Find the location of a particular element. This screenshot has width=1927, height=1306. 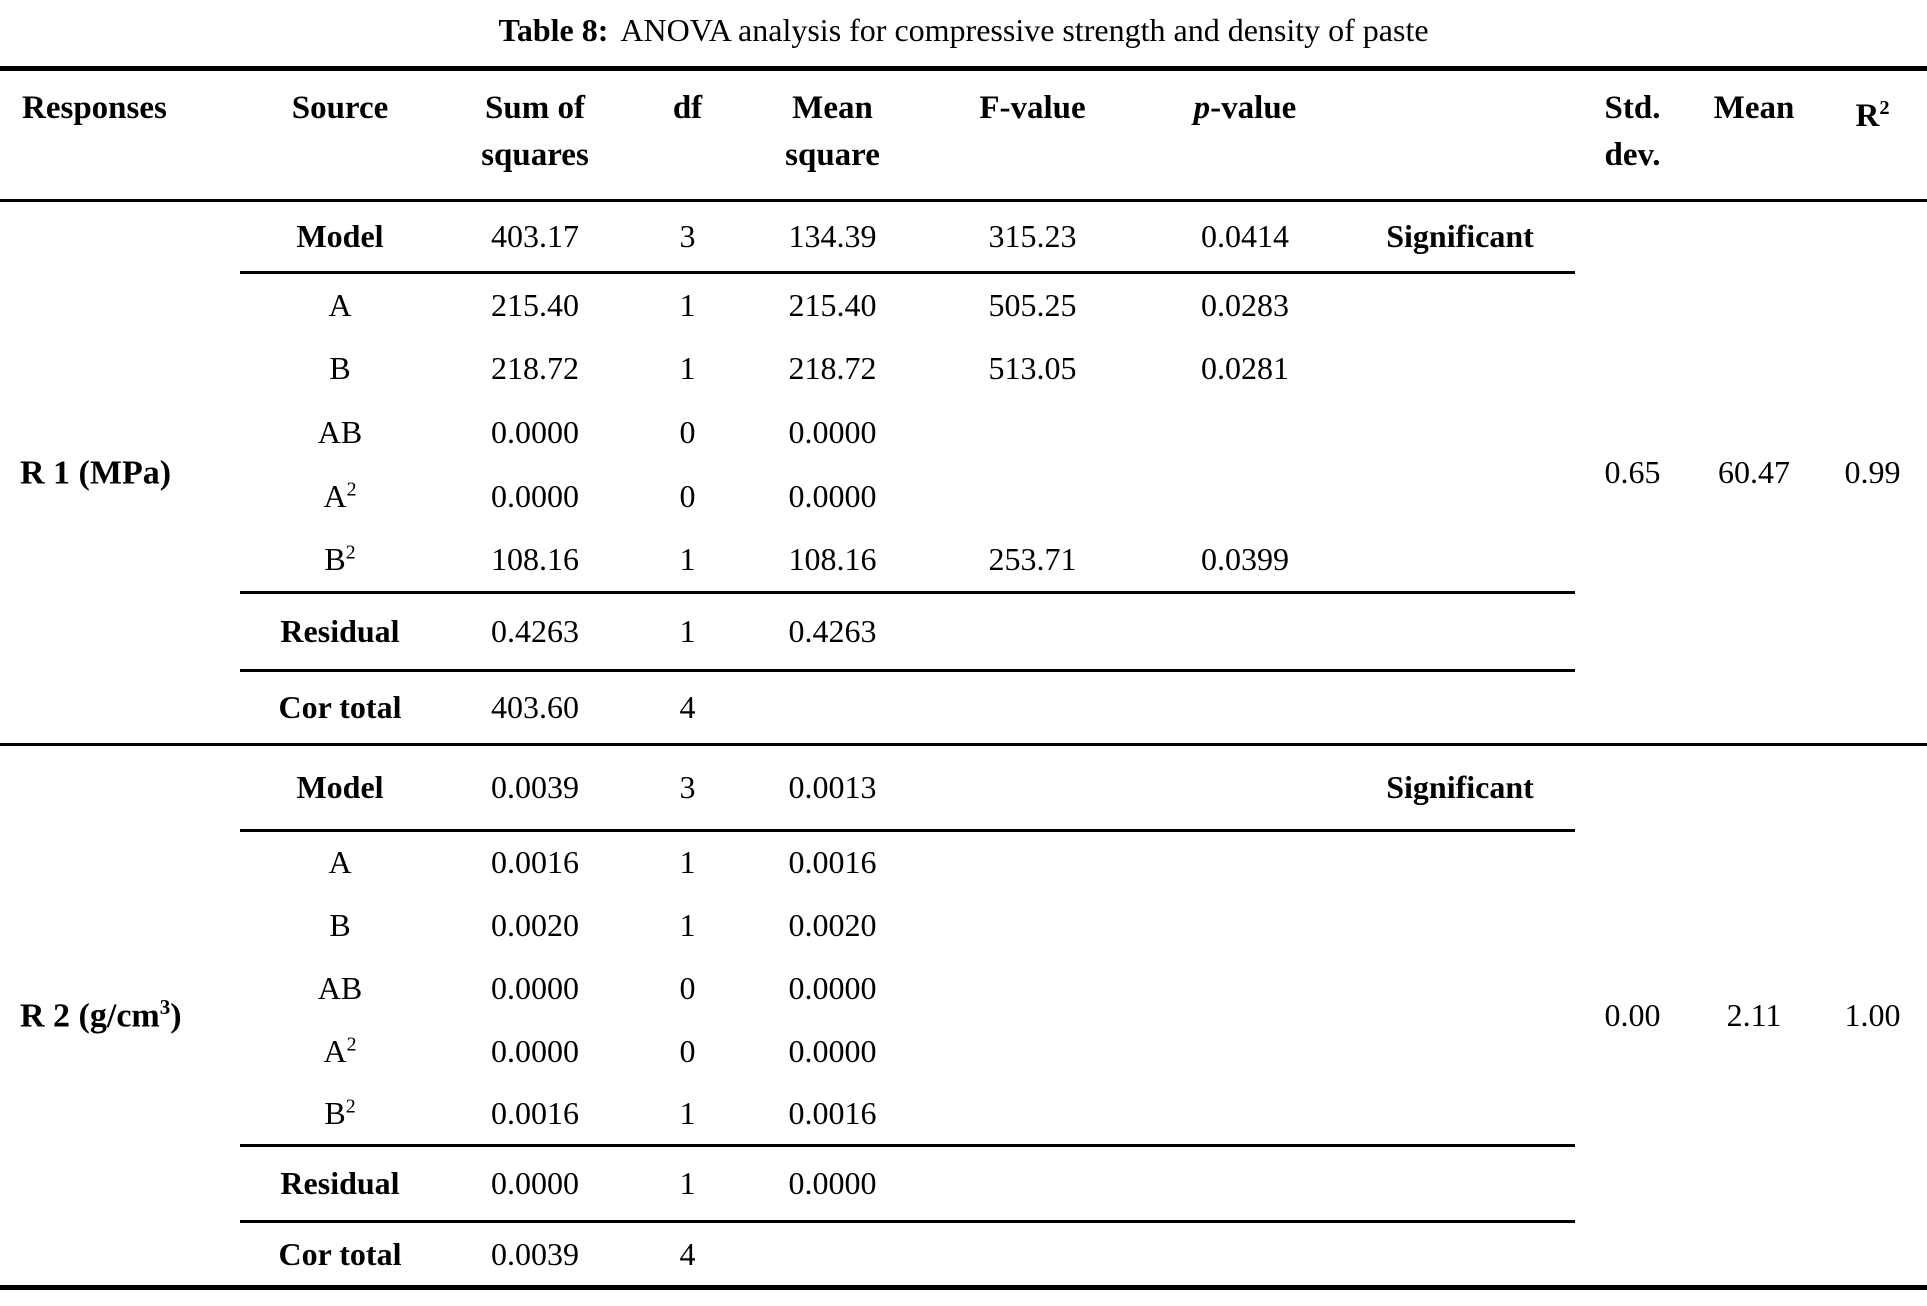

cell-sum-squares: 403.17 is located at coordinates (535, 237).